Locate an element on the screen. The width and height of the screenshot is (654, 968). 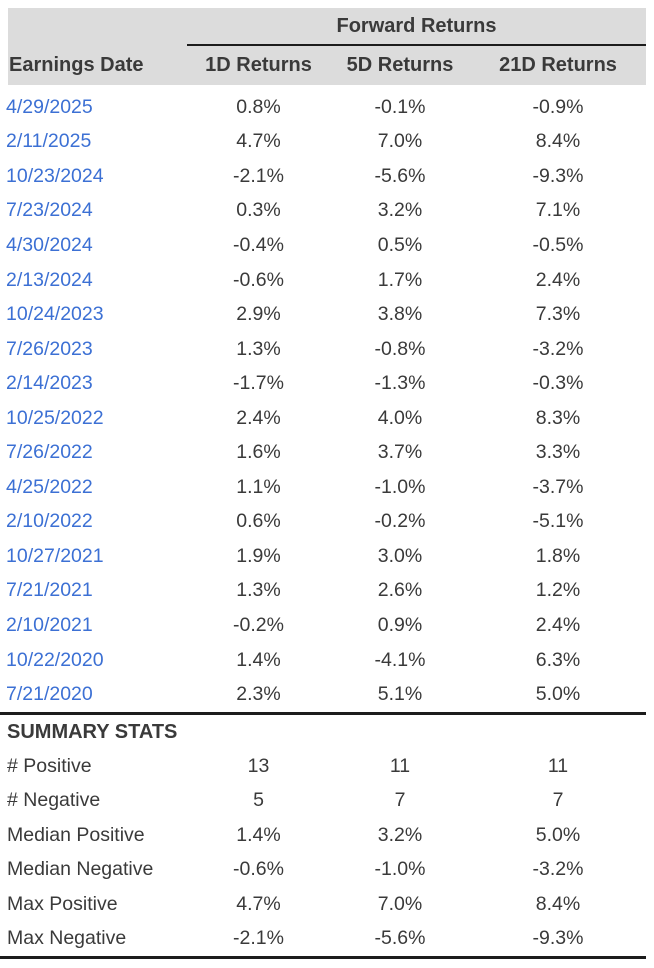
earnings-date-link: 10/23/2024 is located at coordinates (55, 175).